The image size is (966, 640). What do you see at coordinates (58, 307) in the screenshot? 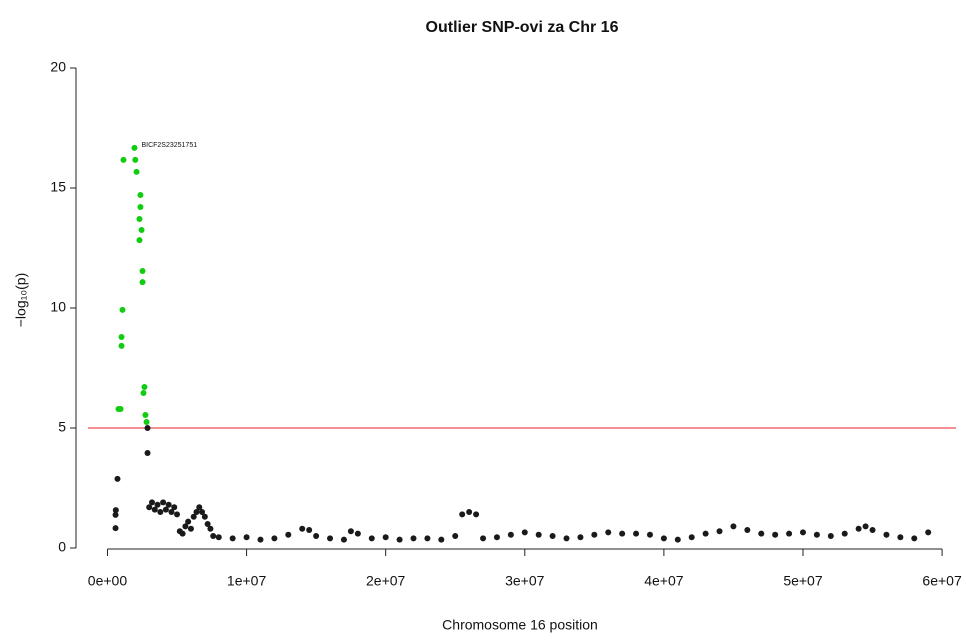
I see `y-tick-label: 10` at bounding box center [58, 307].